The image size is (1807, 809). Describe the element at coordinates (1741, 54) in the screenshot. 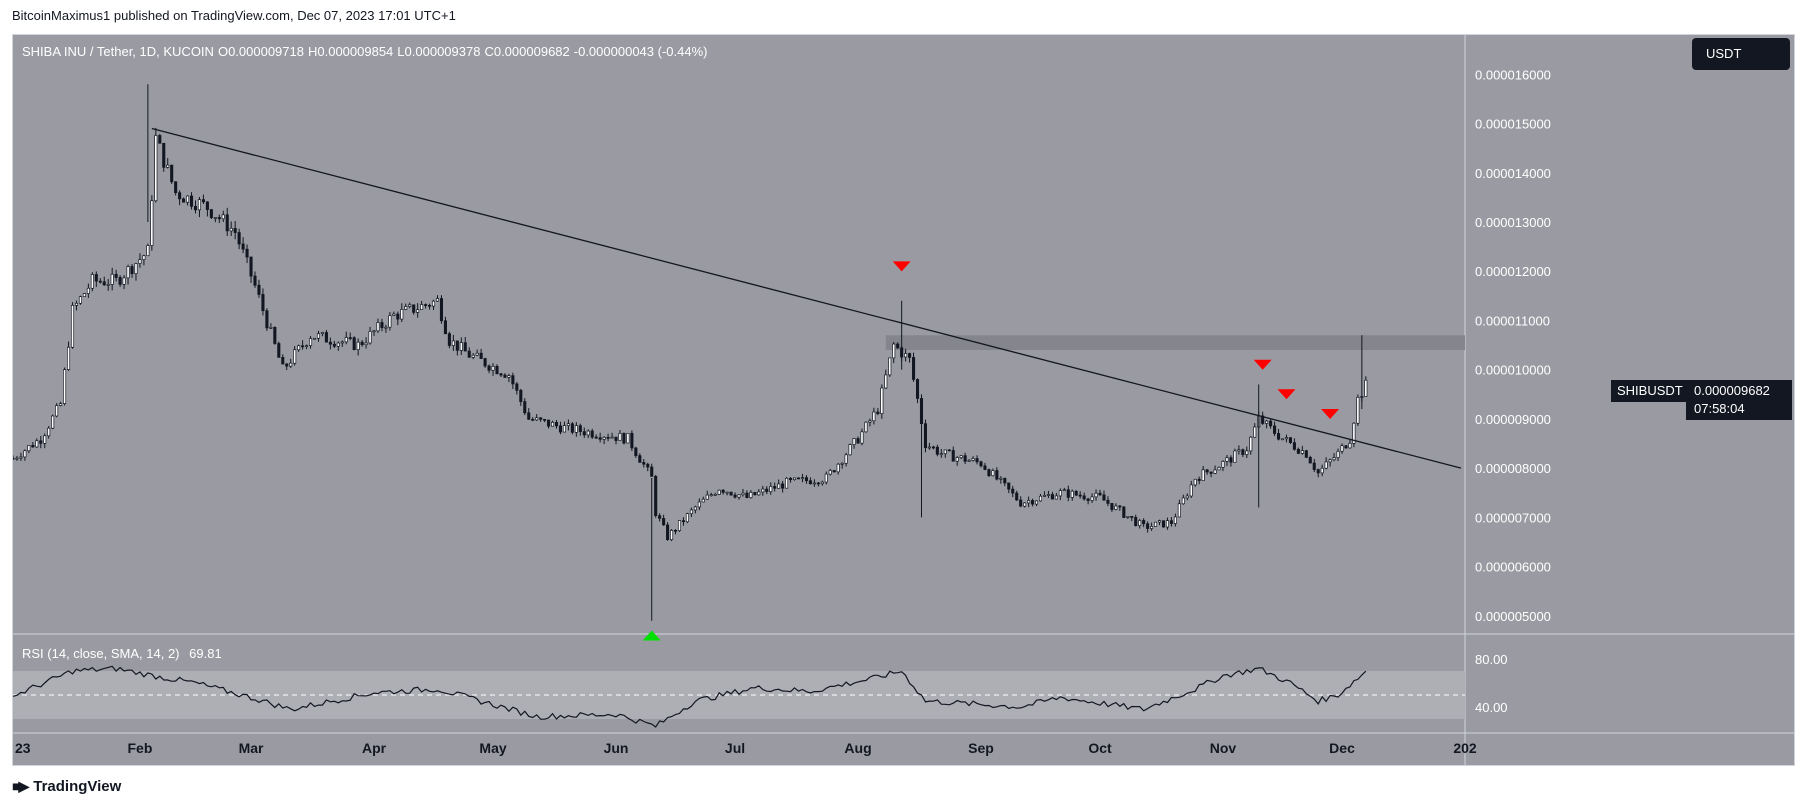

I see `currency-selector: USDT` at that location.